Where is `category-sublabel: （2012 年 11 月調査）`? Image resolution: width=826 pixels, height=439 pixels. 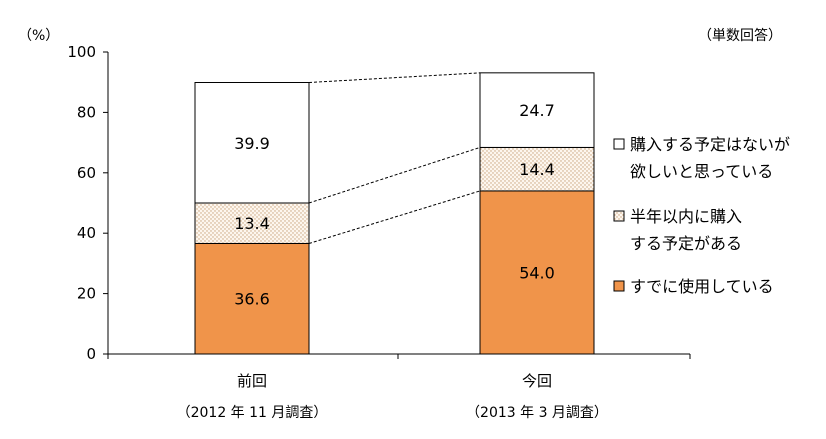
category-sublabel: （2012 年 11 月調査） is located at coordinates (252, 413).